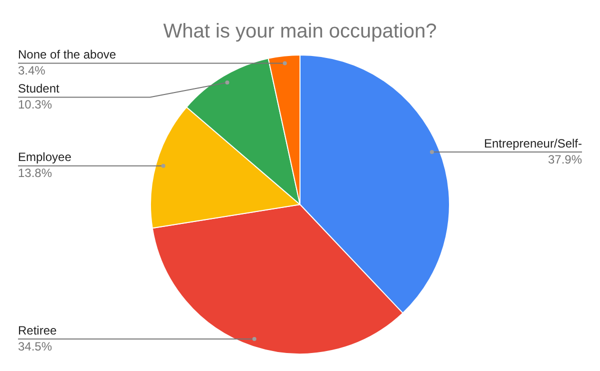 The height and width of the screenshot is (371, 600). I want to click on slice-label: Student, so click(39, 89).